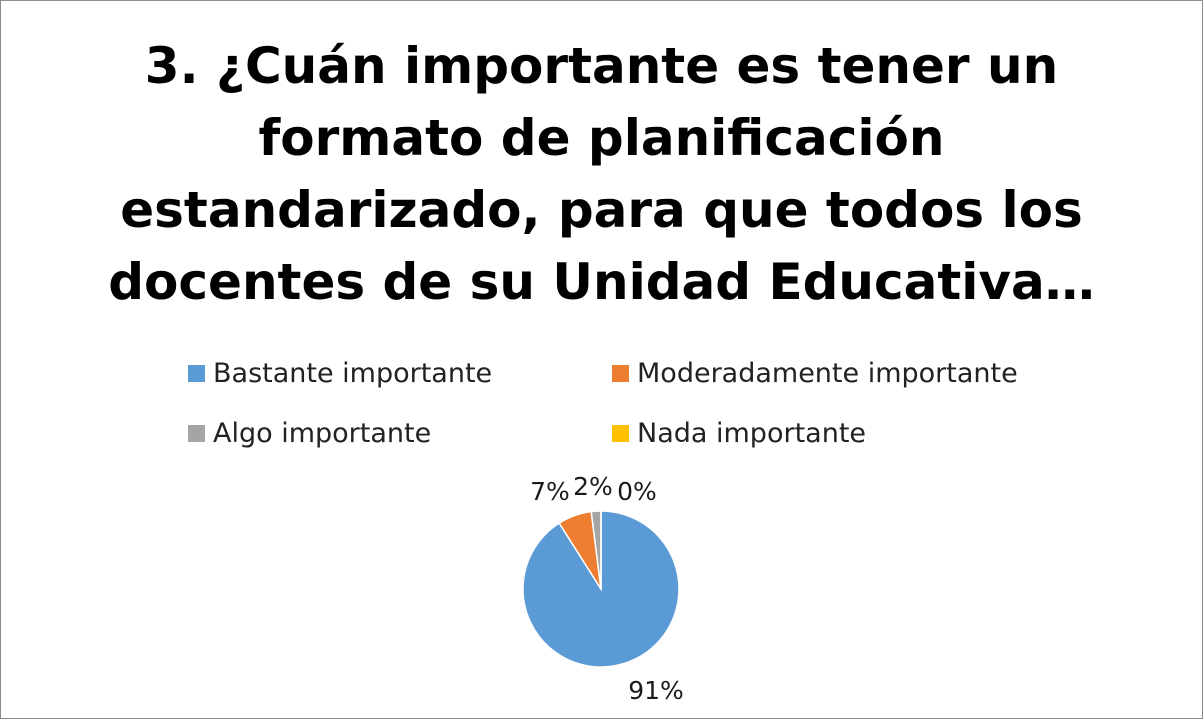 The height and width of the screenshot is (719, 1203). I want to click on legend-item-nada: Nada importante, so click(739, 433).